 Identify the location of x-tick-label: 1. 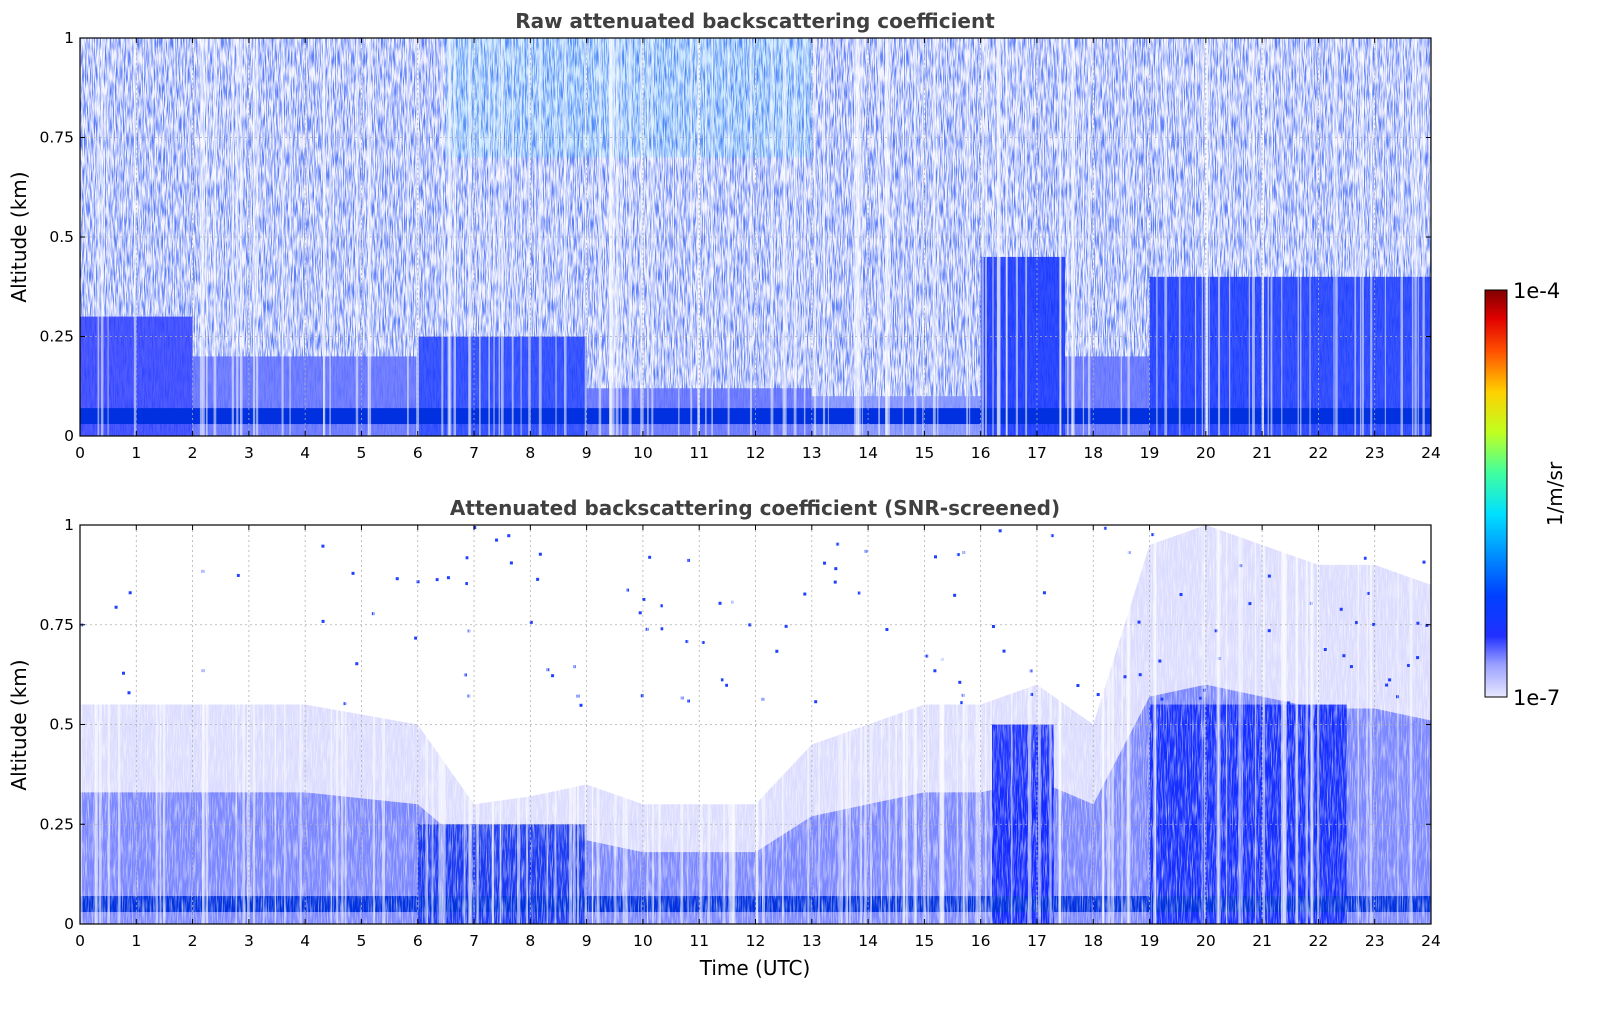
(136, 453).